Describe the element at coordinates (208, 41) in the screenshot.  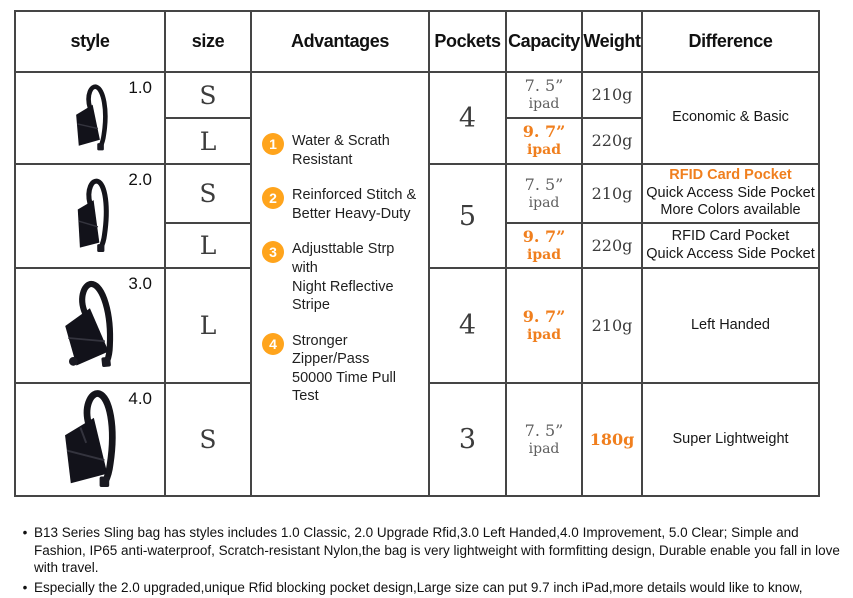
I see `header-size: size` at that location.